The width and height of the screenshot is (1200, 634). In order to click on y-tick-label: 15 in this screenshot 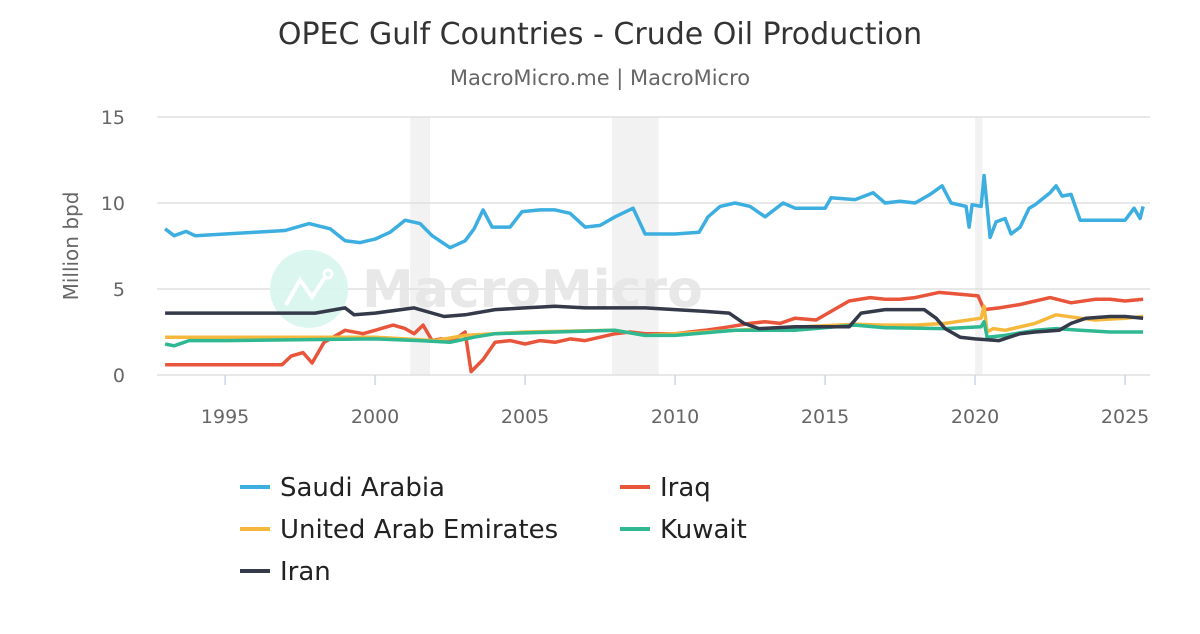, I will do `click(113, 118)`.